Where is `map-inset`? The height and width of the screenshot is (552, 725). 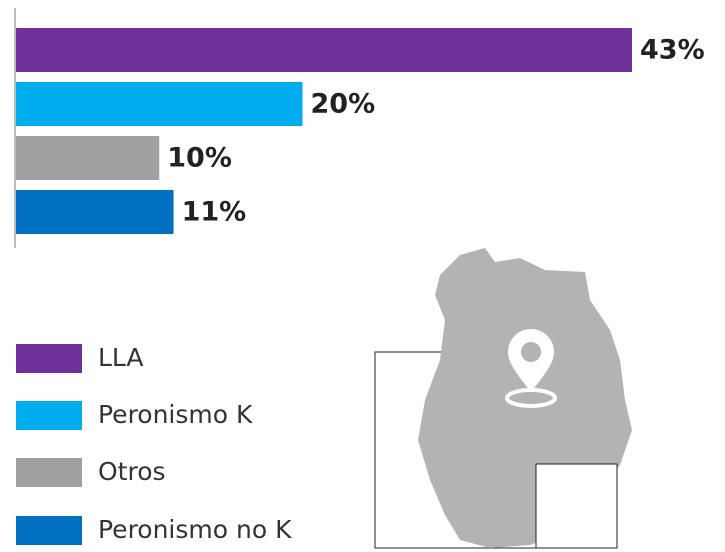 map-inset is located at coordinates (576, 506).